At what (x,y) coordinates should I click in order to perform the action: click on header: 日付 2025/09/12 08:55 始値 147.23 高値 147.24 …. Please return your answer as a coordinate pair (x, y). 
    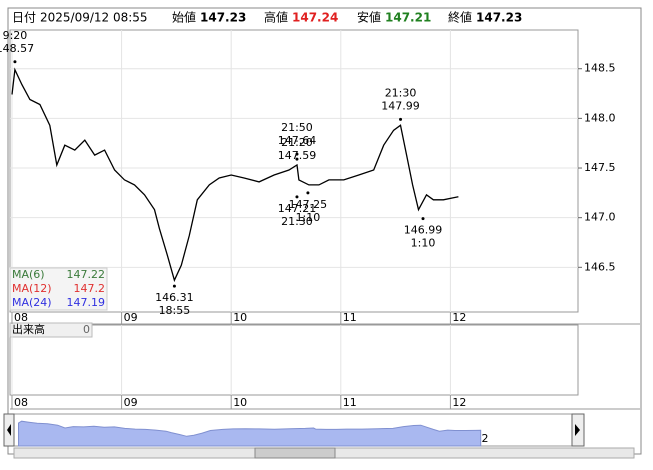
    Looking at the image, I should click on (267, 17).